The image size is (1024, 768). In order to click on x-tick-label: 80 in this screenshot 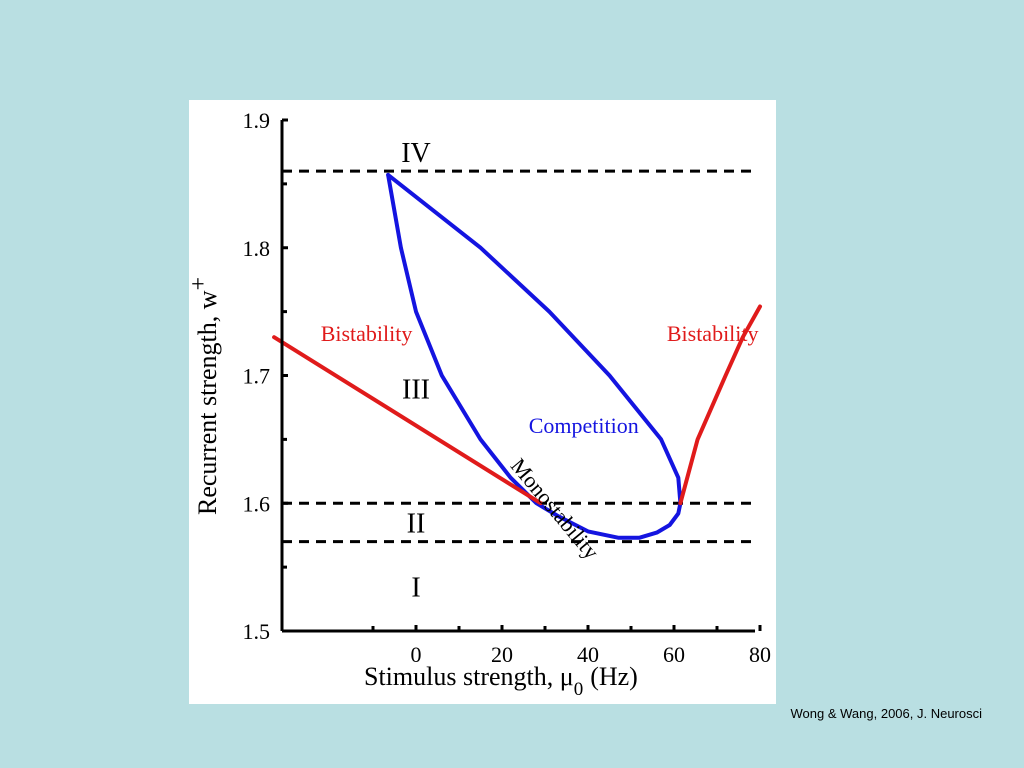, I will do `click(760, 654)`.